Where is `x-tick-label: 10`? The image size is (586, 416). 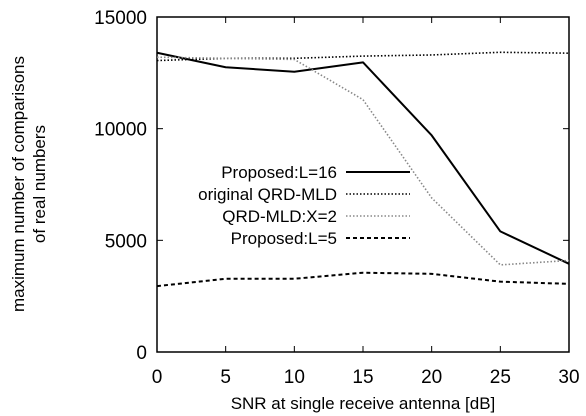 x-tick-label: 10 is located at coordinates (294, 377).